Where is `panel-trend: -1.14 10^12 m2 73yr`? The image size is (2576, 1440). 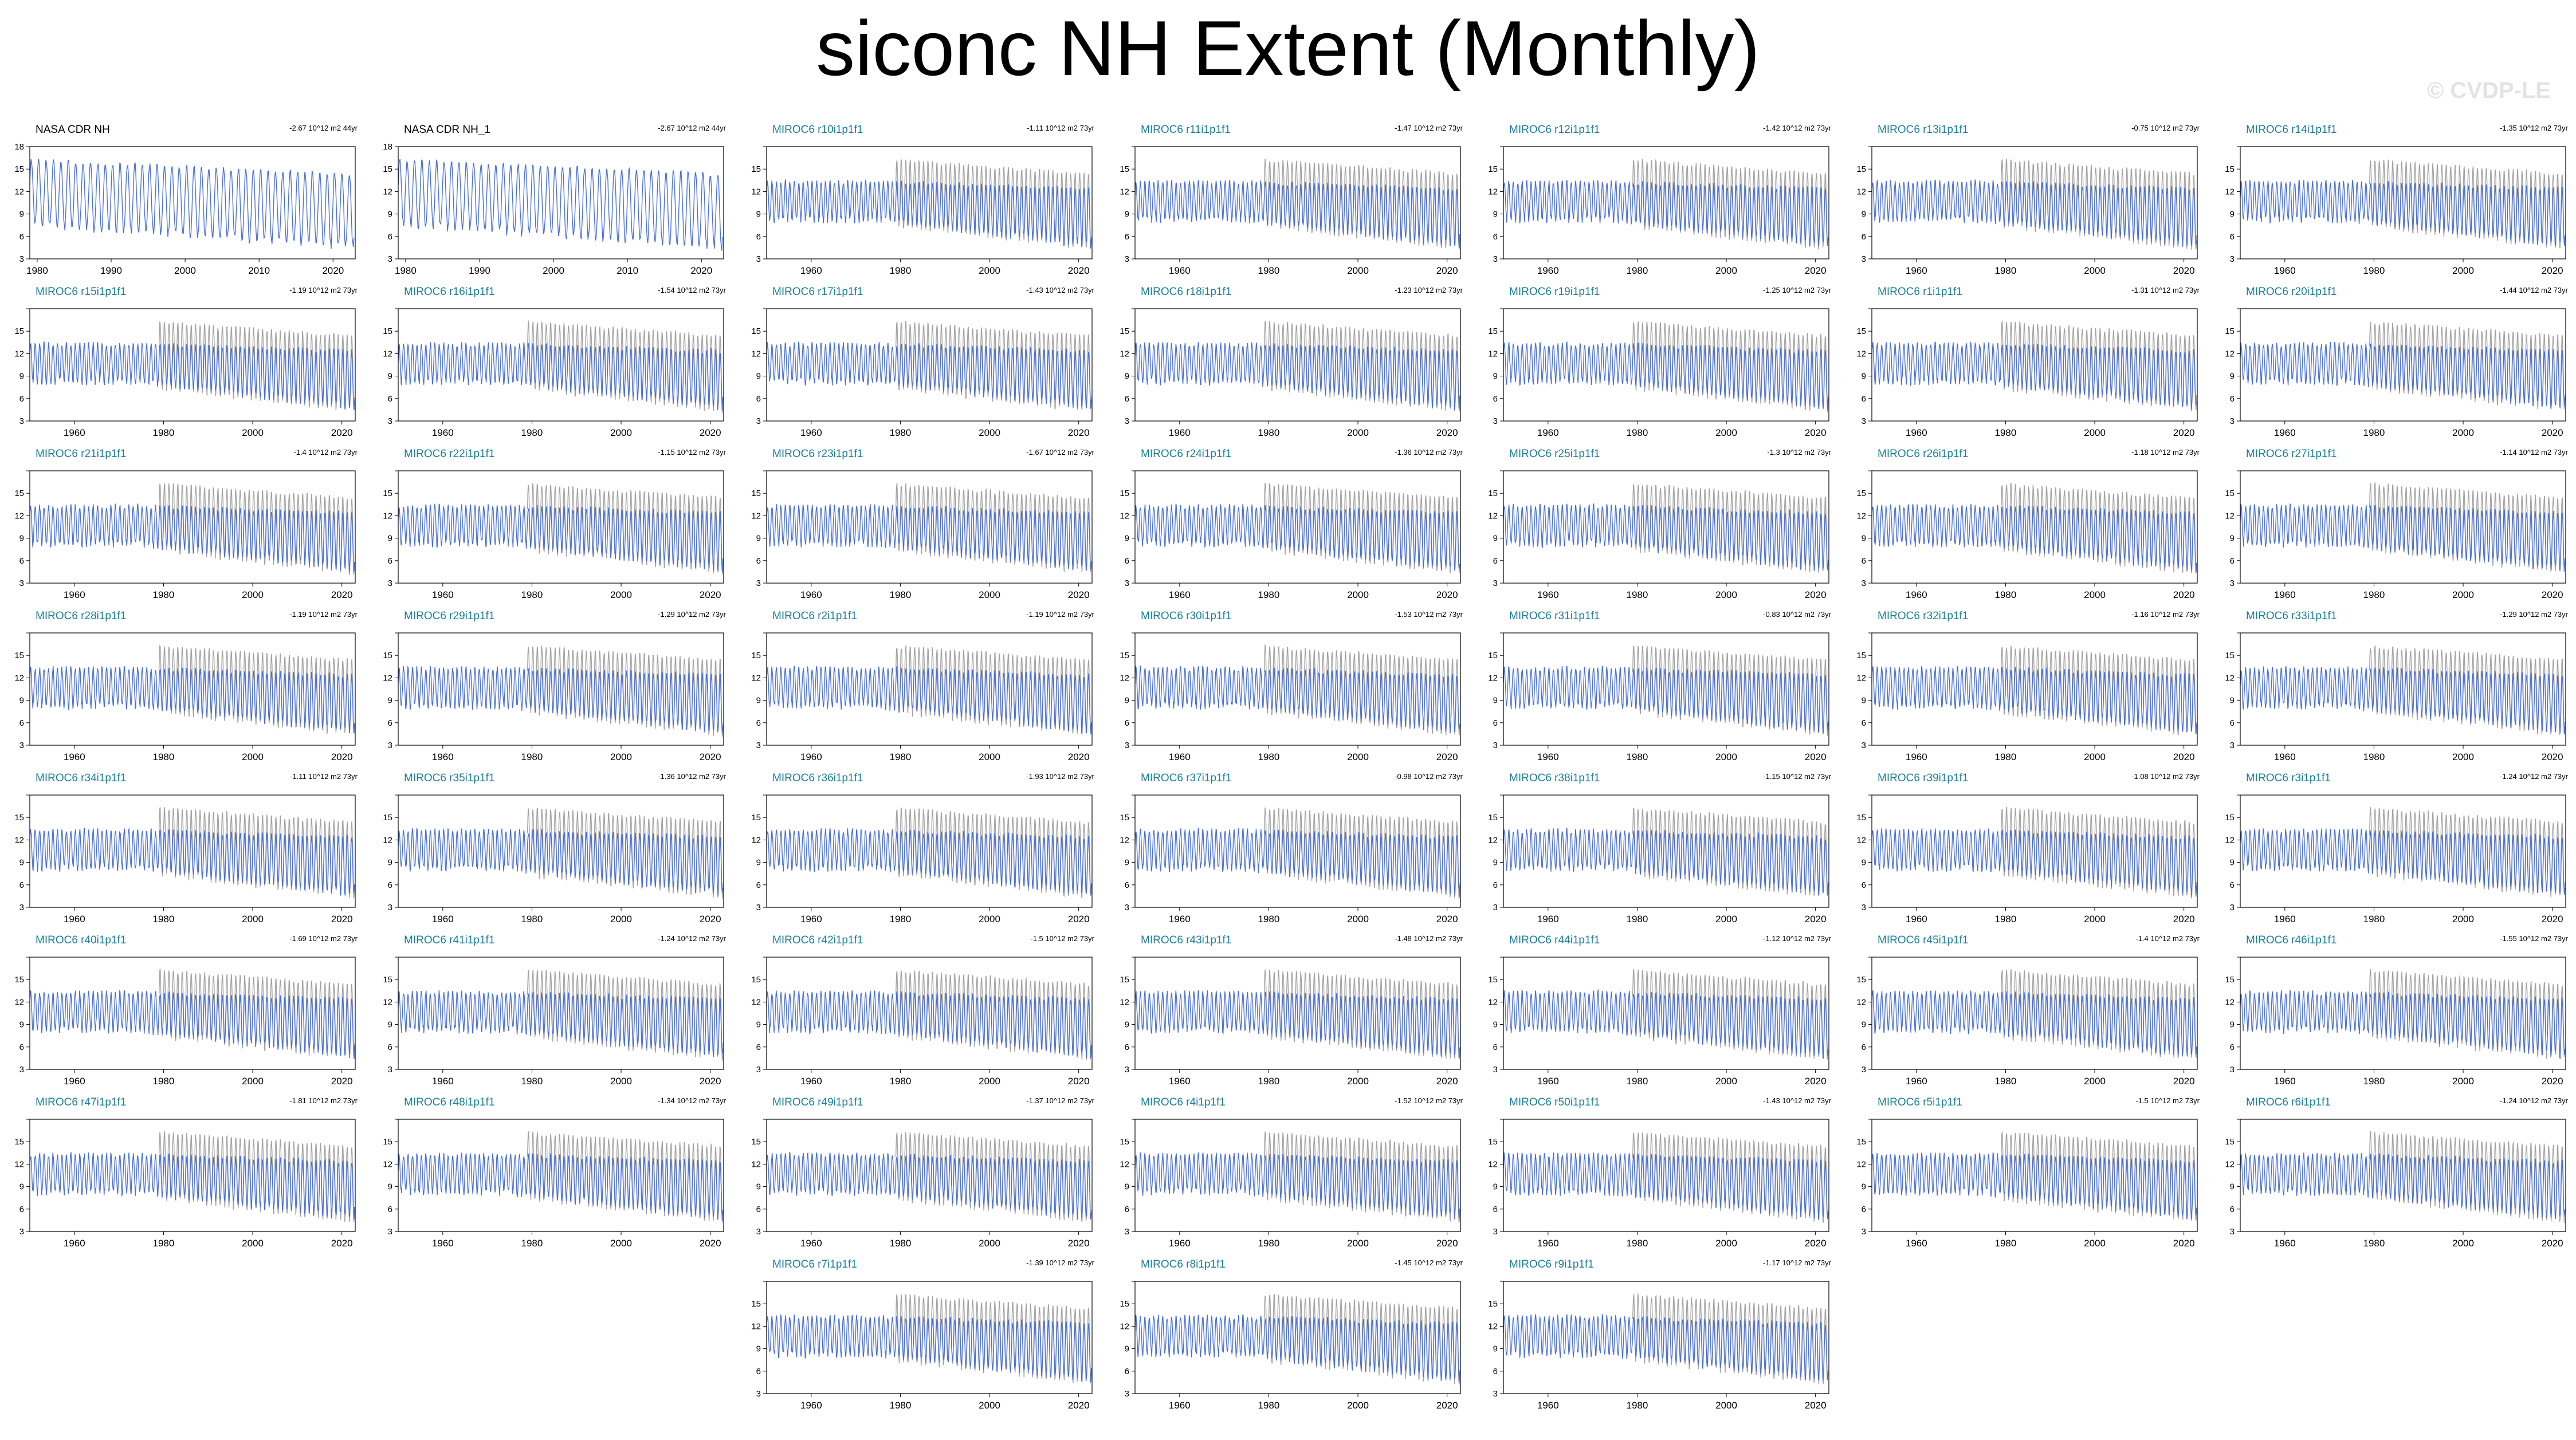 panel-trend: -1.14 10^12 m2 73yr is located at coordinates (2534, 453).